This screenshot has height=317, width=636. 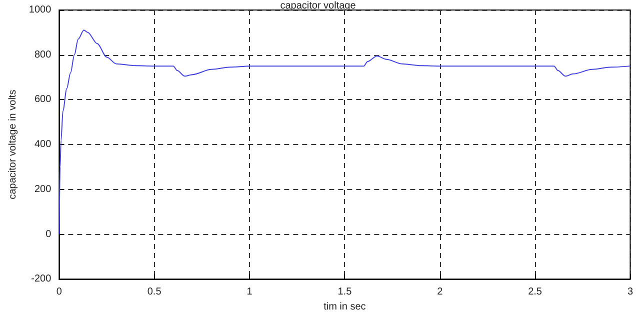 I want to click on y-tick-label: 800, so click(x=43, y=54).